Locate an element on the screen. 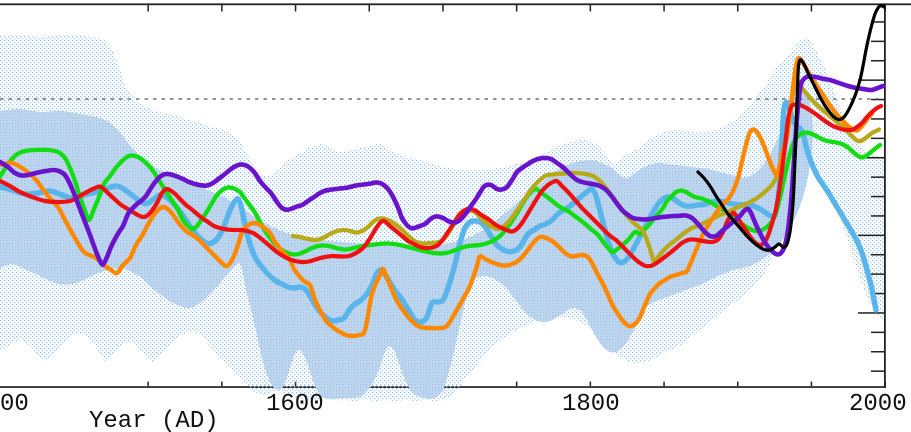  svg-text: 1800 is located at coordinates (591, 404).